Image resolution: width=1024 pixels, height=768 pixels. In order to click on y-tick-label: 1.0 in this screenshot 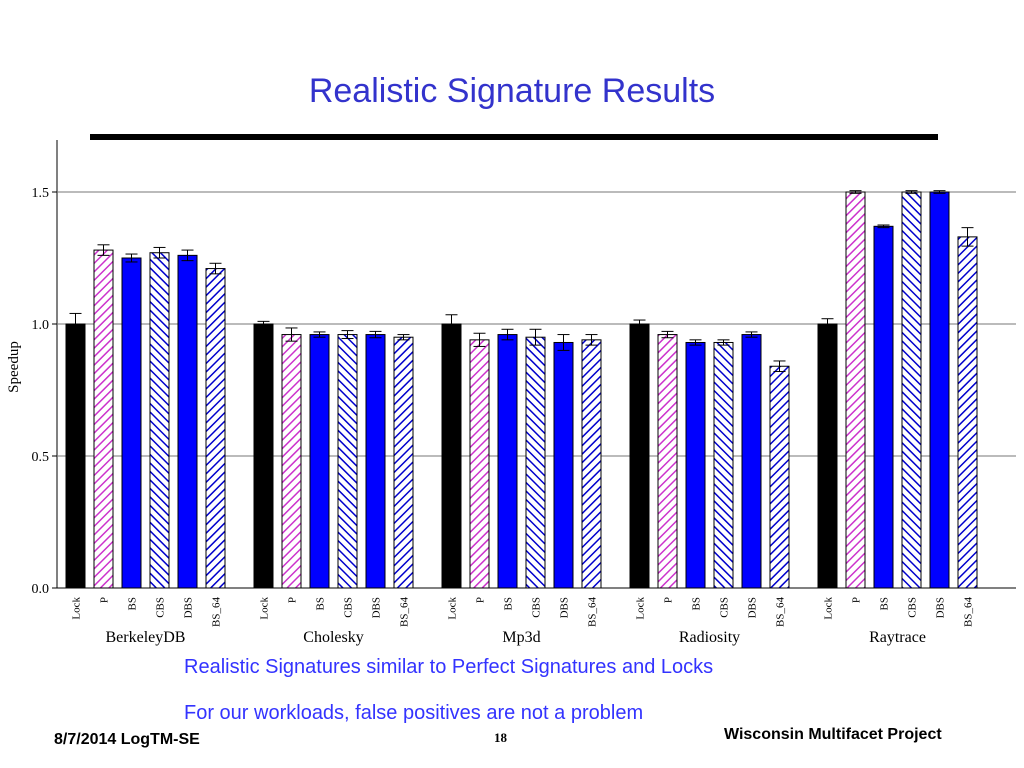, I will do `click(41, 325)`.